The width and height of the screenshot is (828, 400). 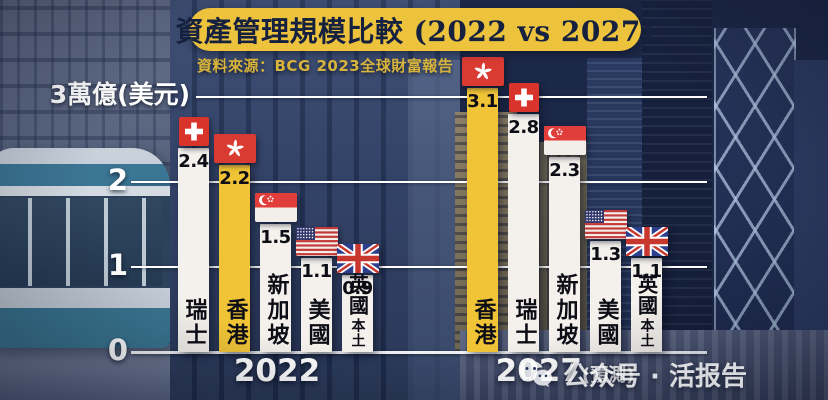 I want to click on uk-bar-2027: 1.1 英國 本土, so click(x=646, y=305).